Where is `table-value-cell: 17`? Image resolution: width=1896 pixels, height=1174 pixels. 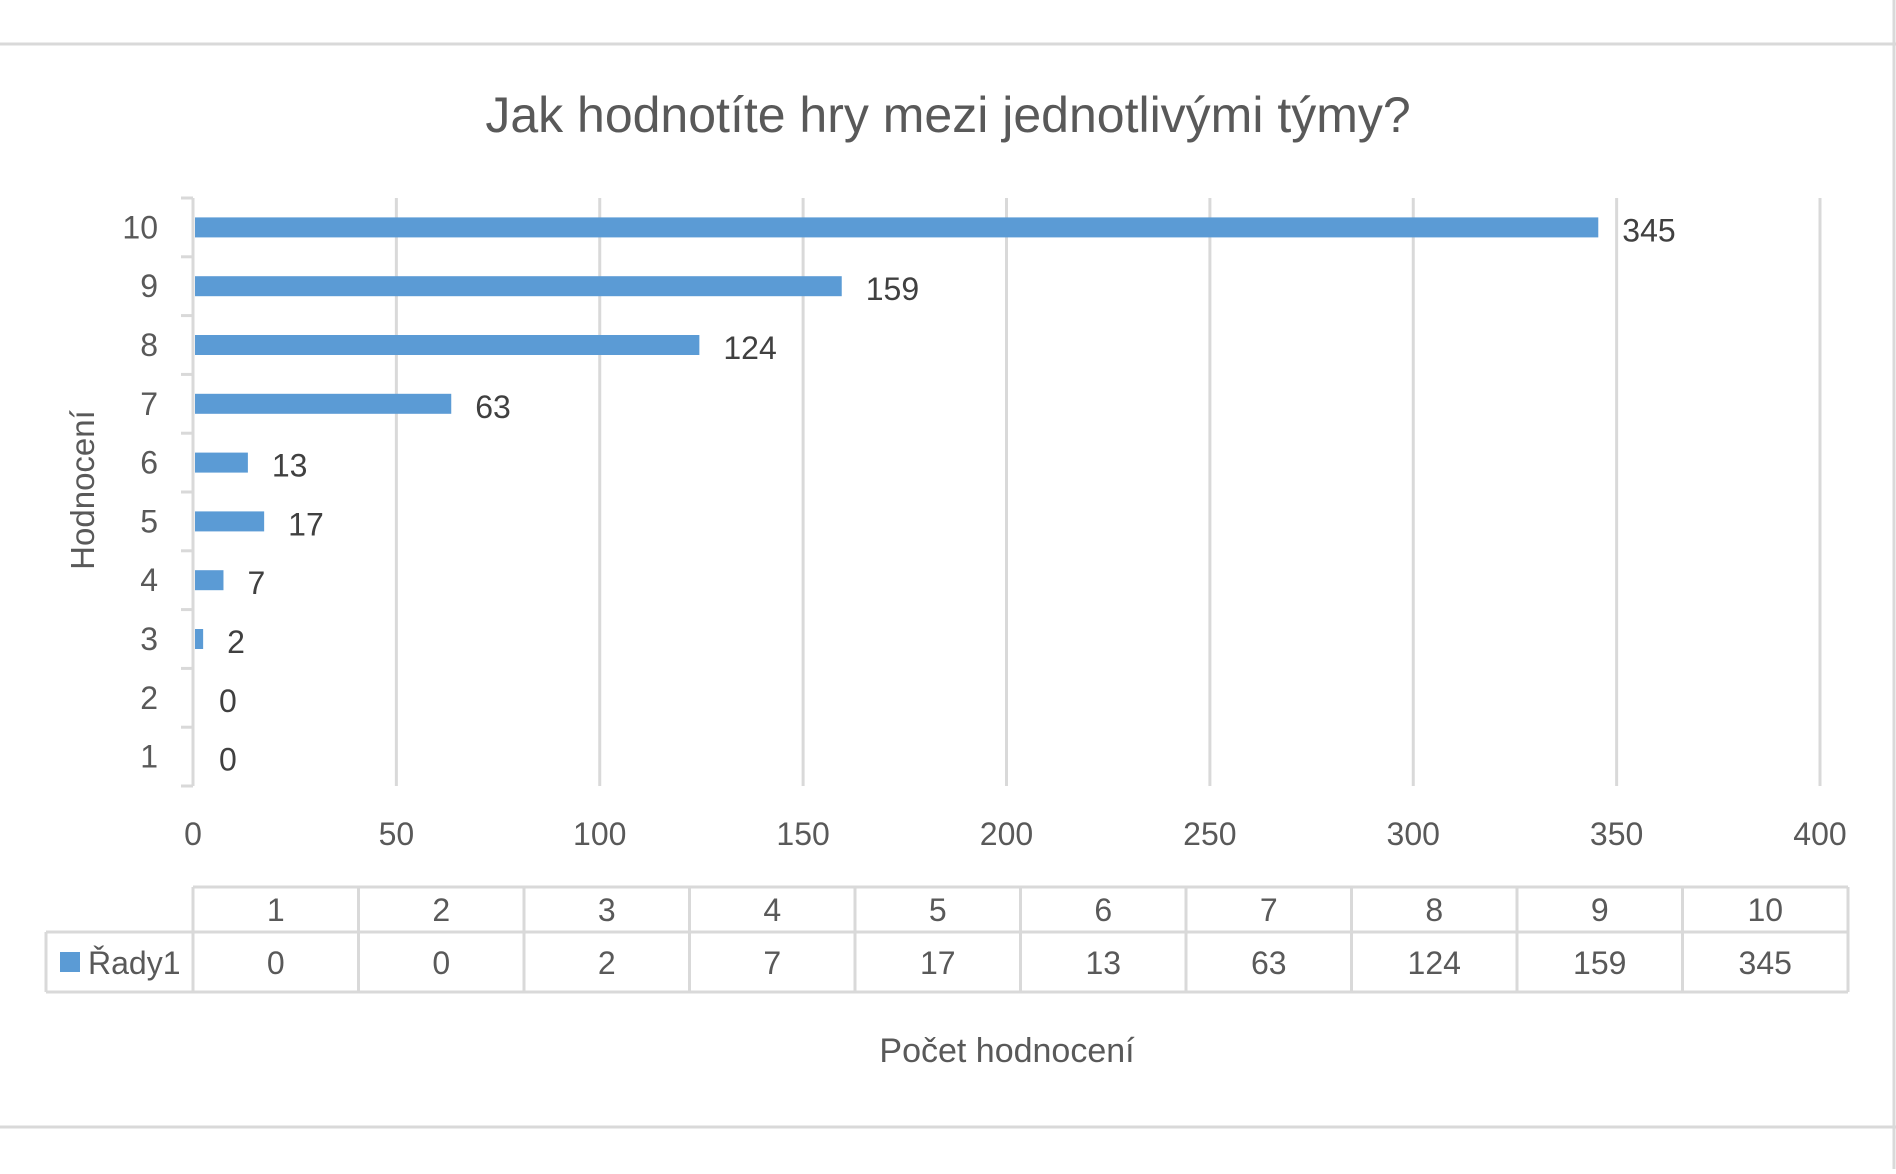
table-value-cell: 17 is located at coordinates (938, 963).